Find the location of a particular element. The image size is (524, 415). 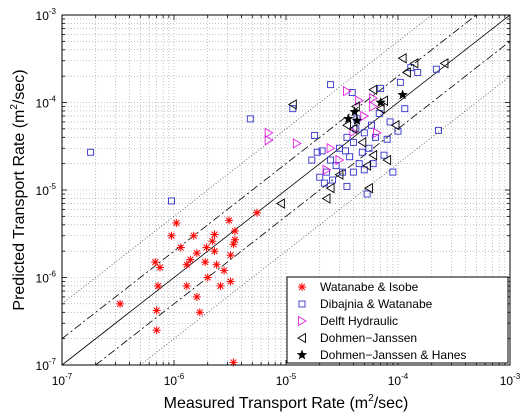

x-tick-label: 10⁻⁵ is located at coordinates (286, 380).